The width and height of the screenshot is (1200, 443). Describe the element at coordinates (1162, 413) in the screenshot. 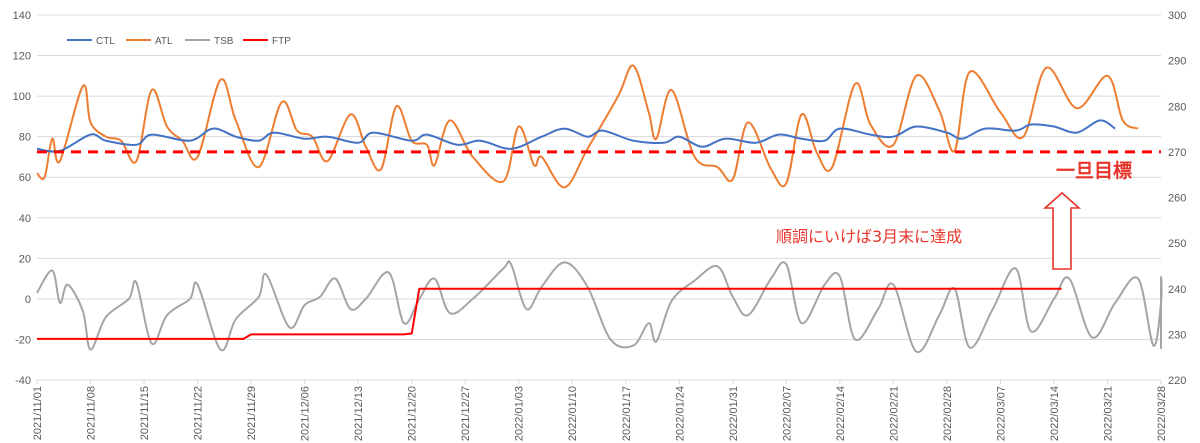

I see `x-tick-label: 2022/03/28` at that location.